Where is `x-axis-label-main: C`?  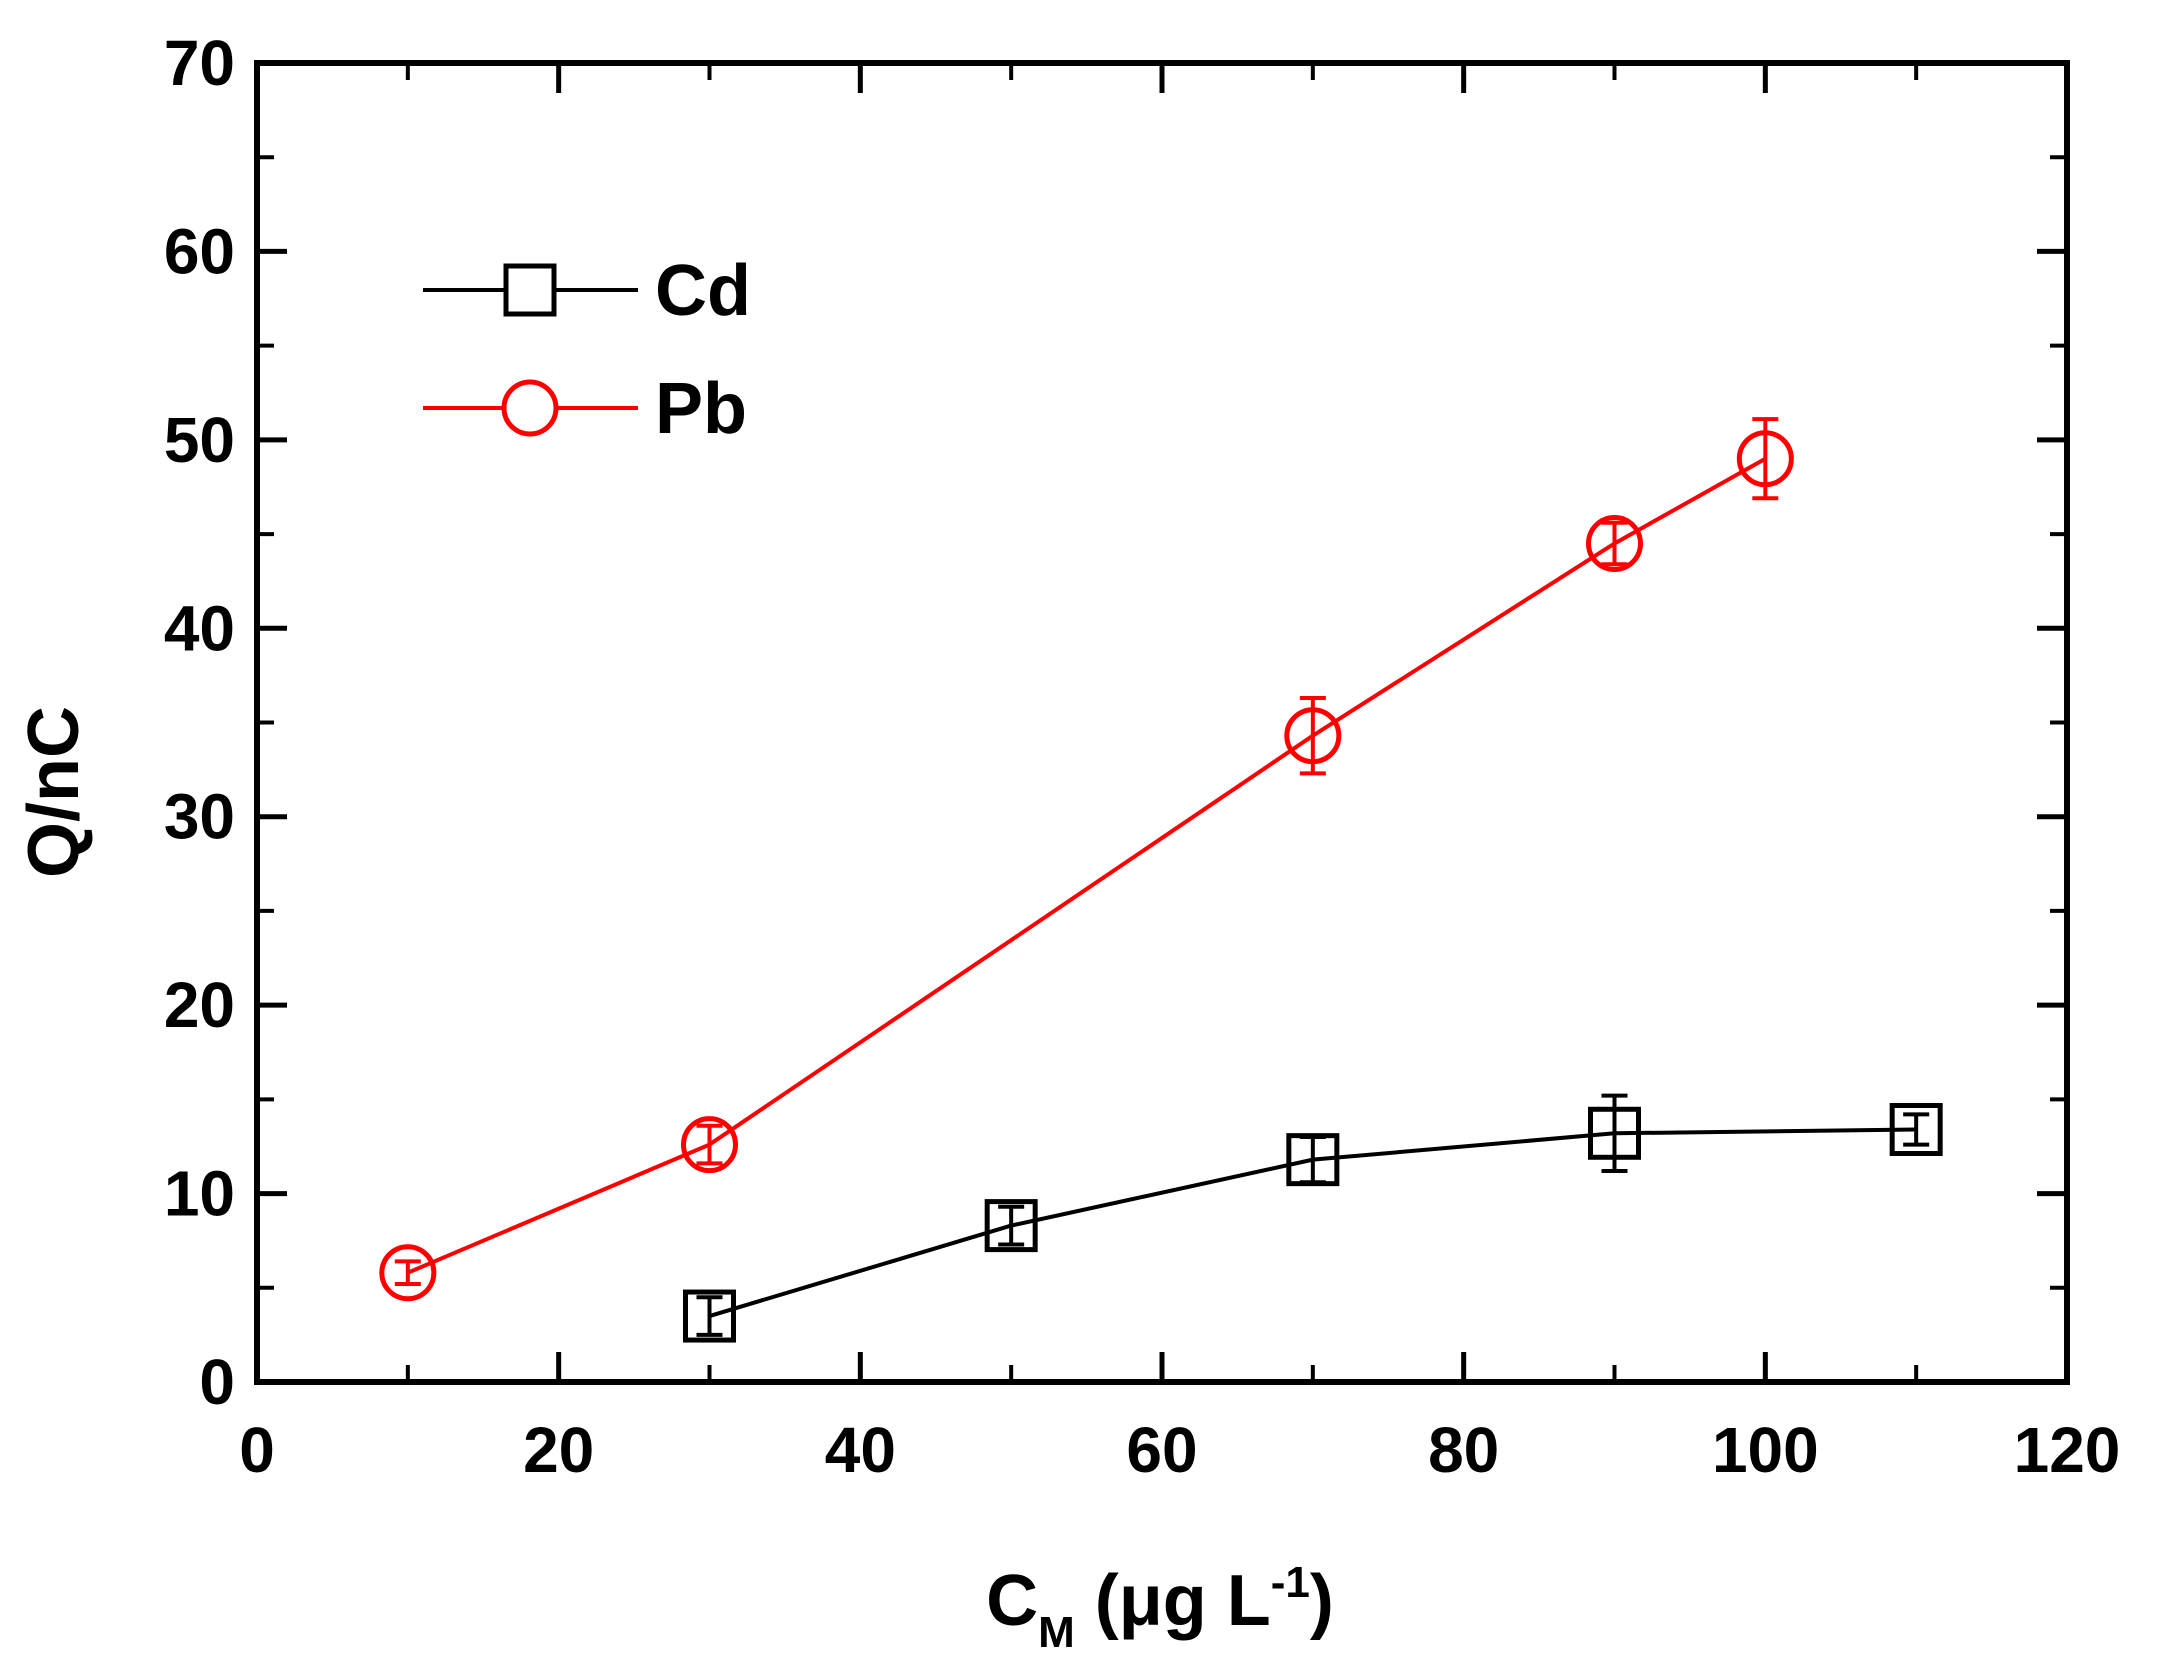
x-axis-label-main: C is located at coordinates (1012, 1601).